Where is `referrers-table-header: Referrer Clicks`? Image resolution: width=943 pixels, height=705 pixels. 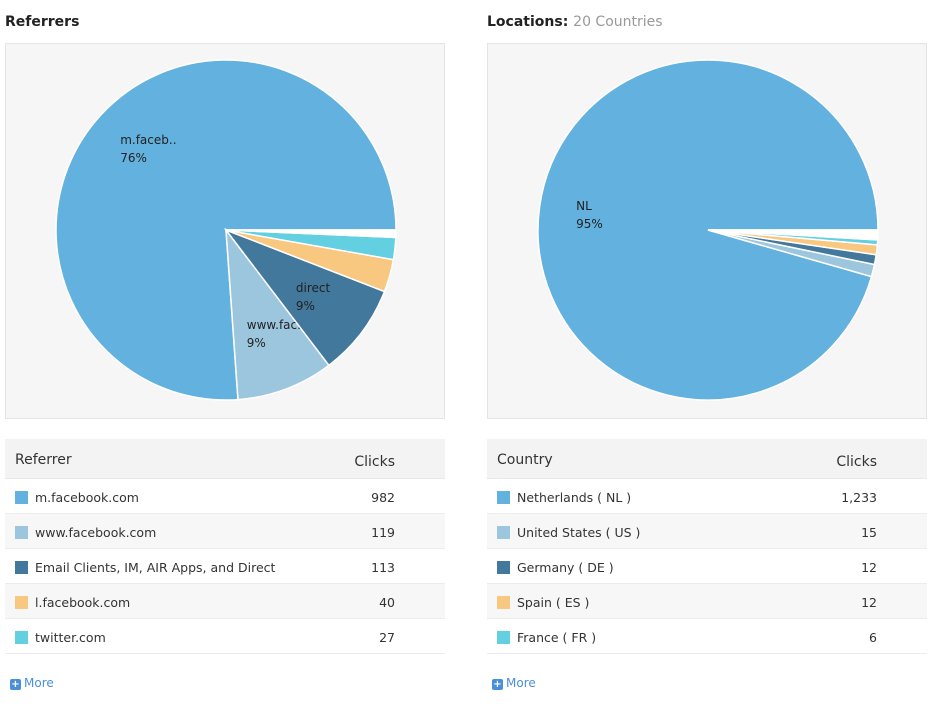 referrers-table-header: Referrer Clicks is located at coordinates (225, 459).